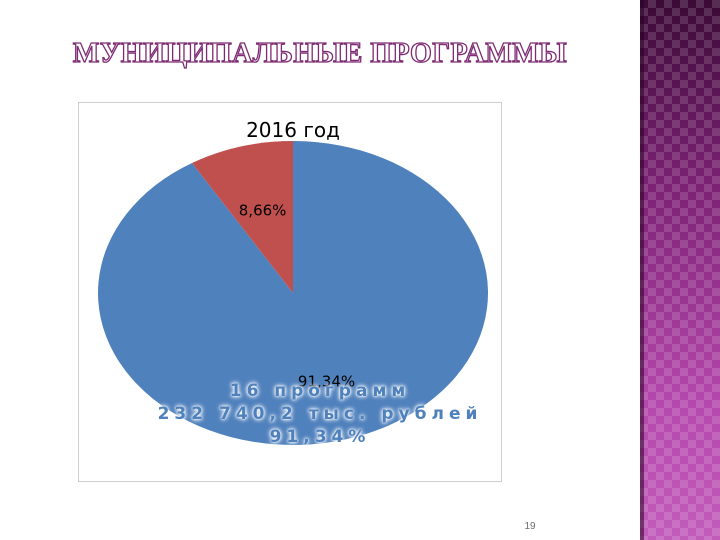  What do you see at coordinates (297, 295) in the screenshot?
I see `pie-labels: 91,34% 8,66%` at bounding box center [297, 295].